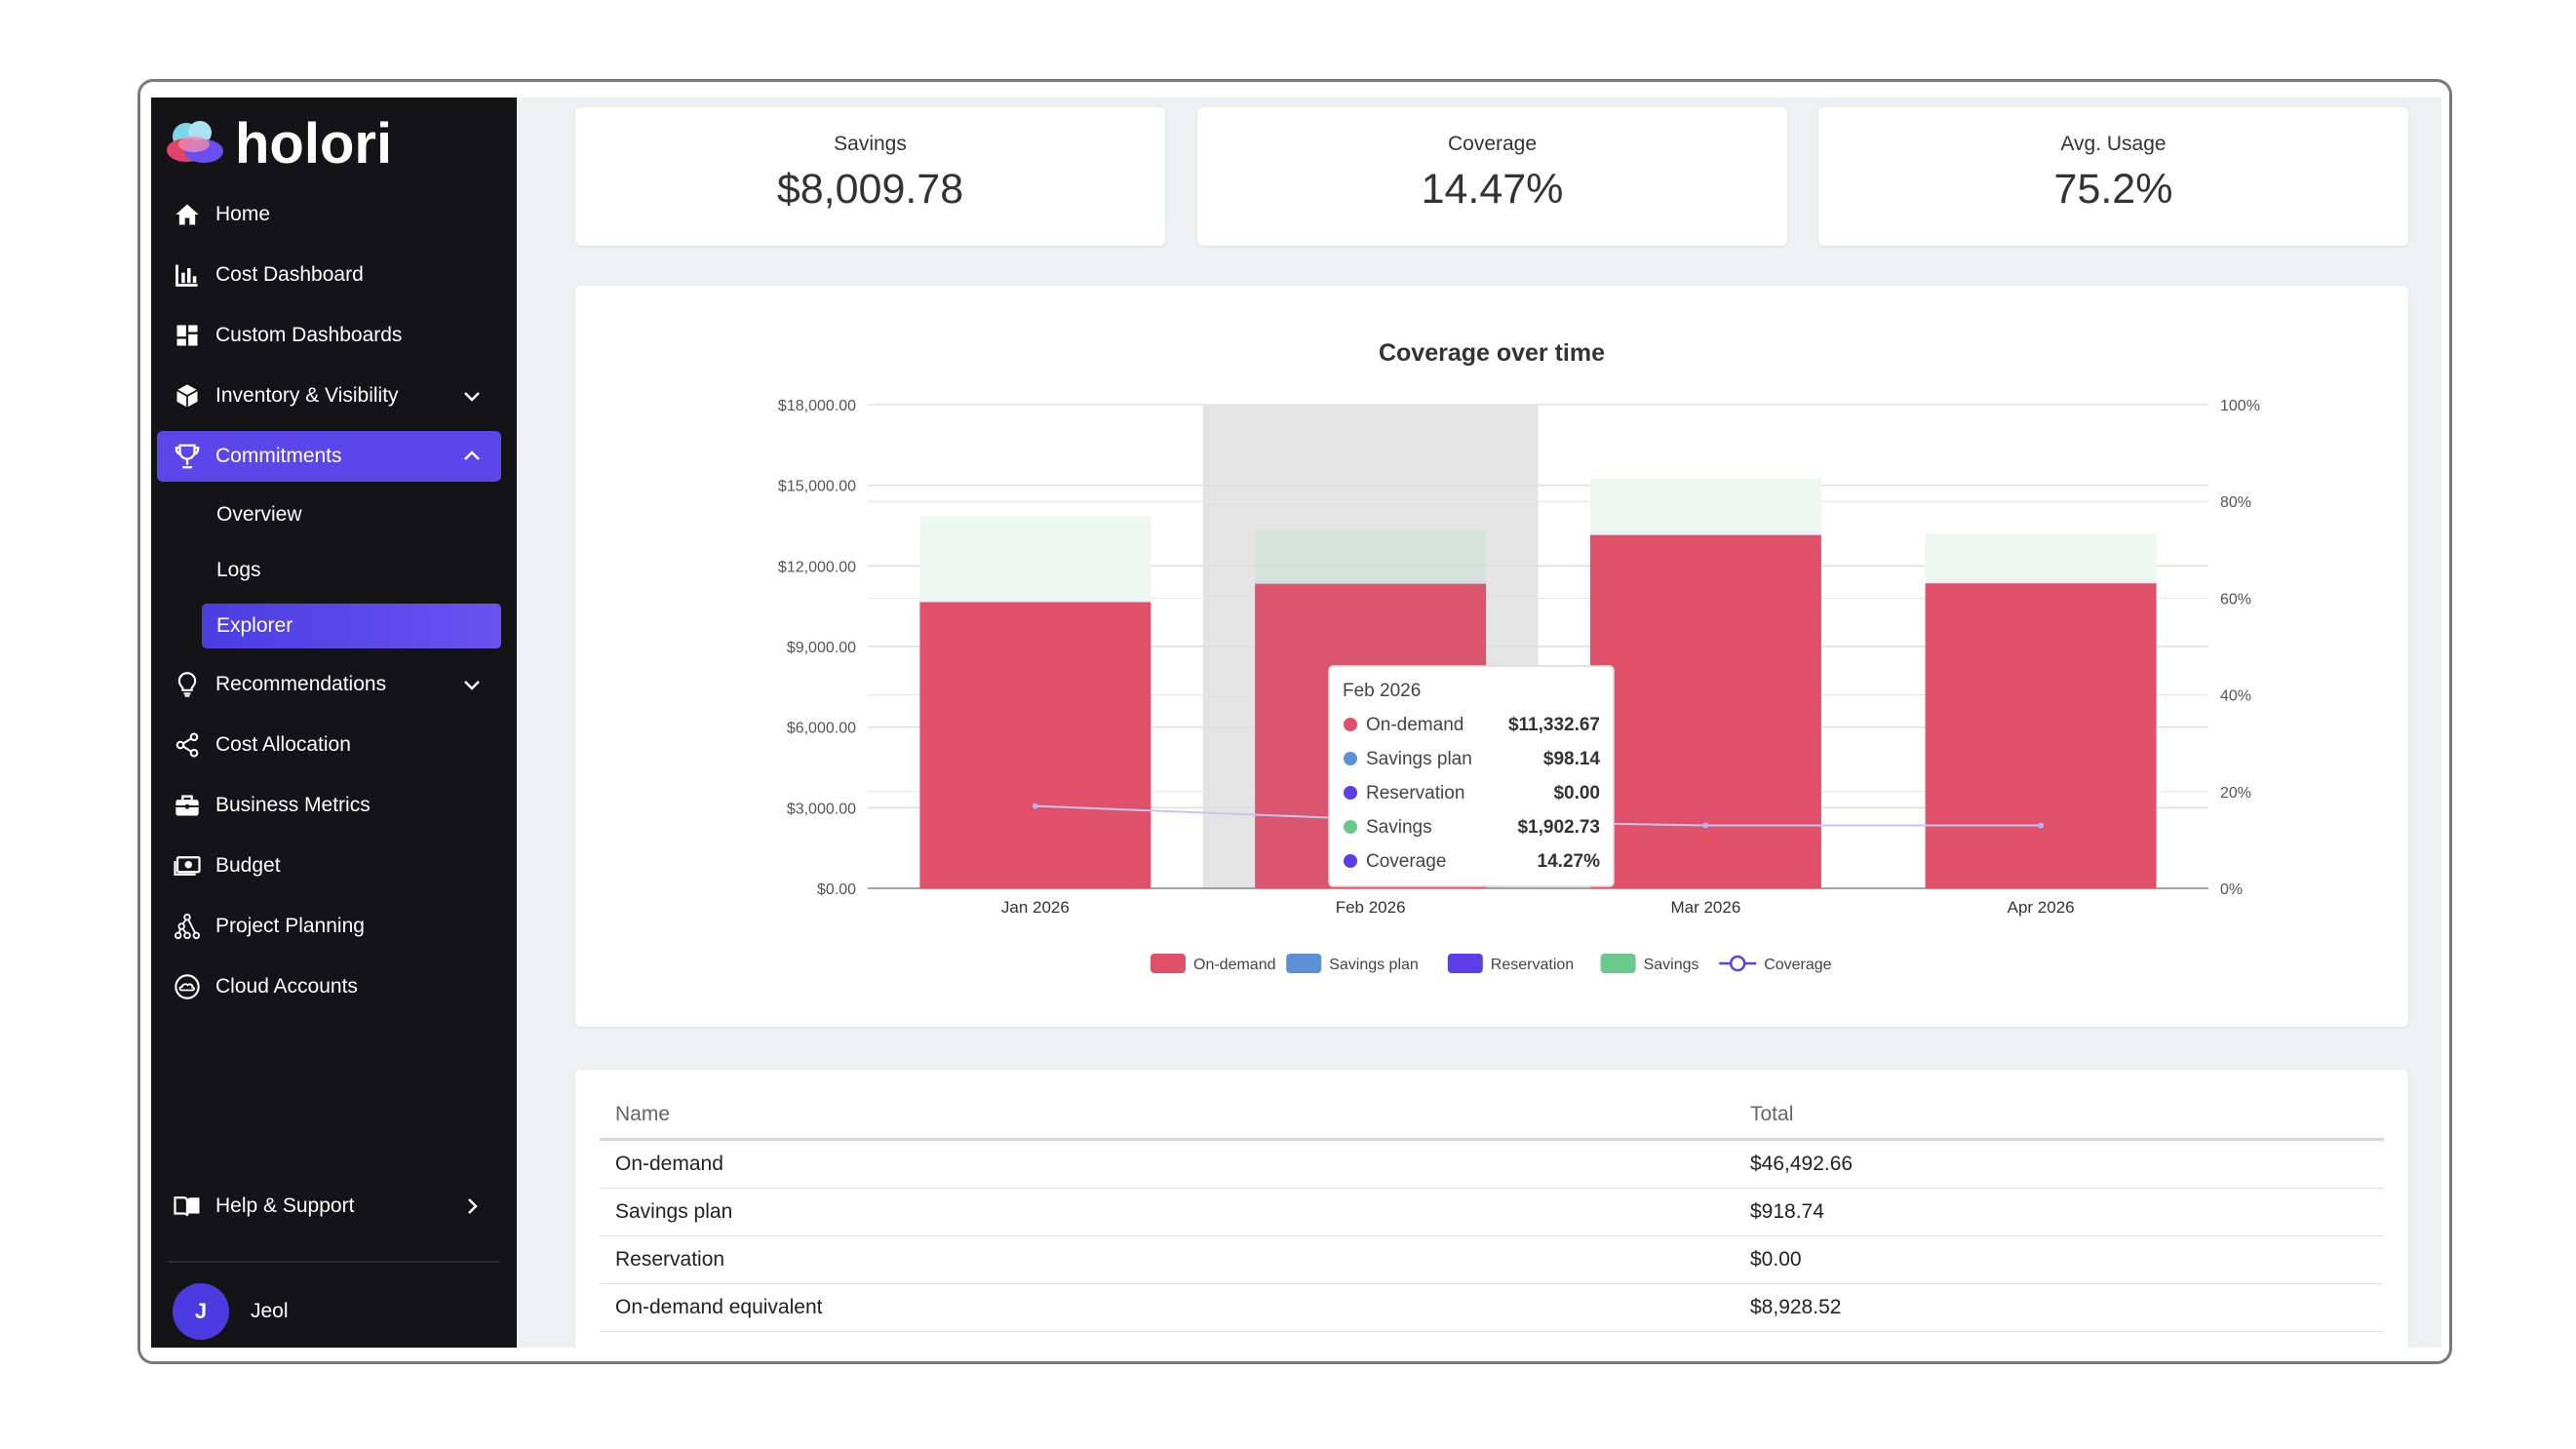 This screenshot has width=2576, height=1449. What do you see at coordinates (187, 214) in the screenshot?
I see `home-icon` at bounding box center [187, 214].